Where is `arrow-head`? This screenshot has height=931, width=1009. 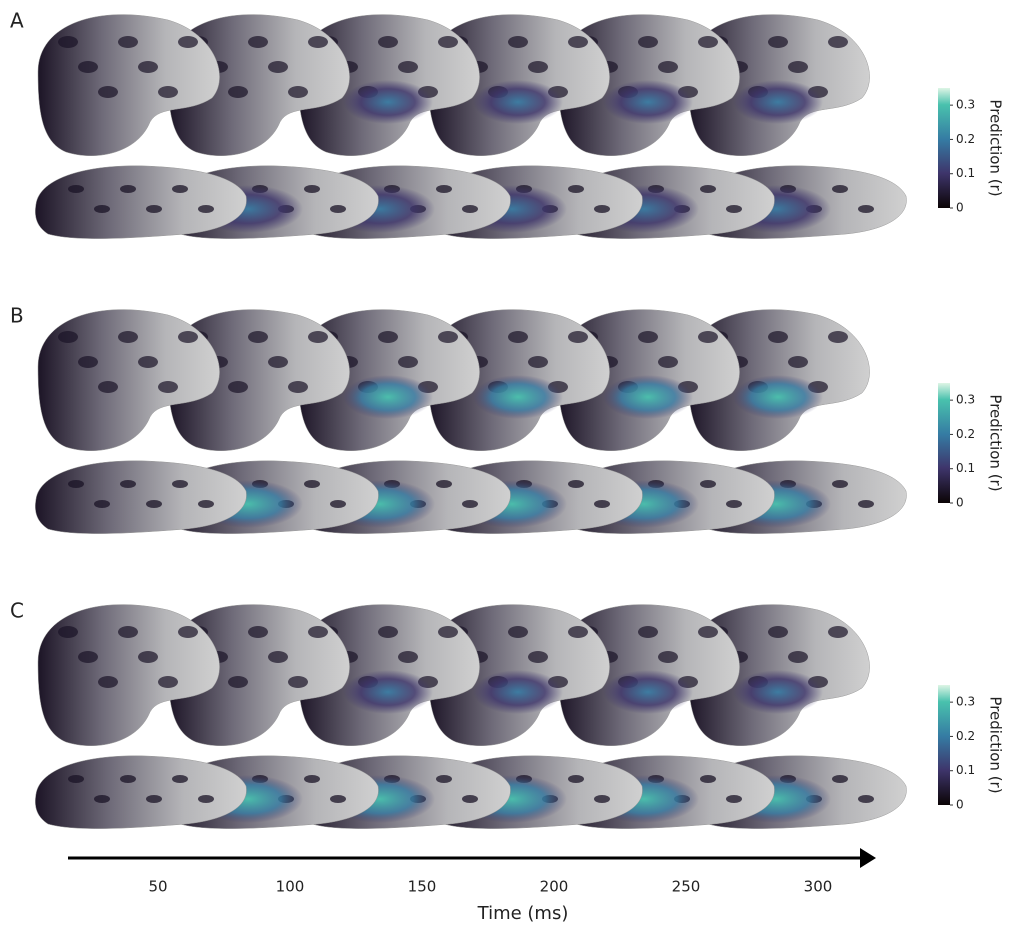 arrow-head is located at coordinates (868, 858).